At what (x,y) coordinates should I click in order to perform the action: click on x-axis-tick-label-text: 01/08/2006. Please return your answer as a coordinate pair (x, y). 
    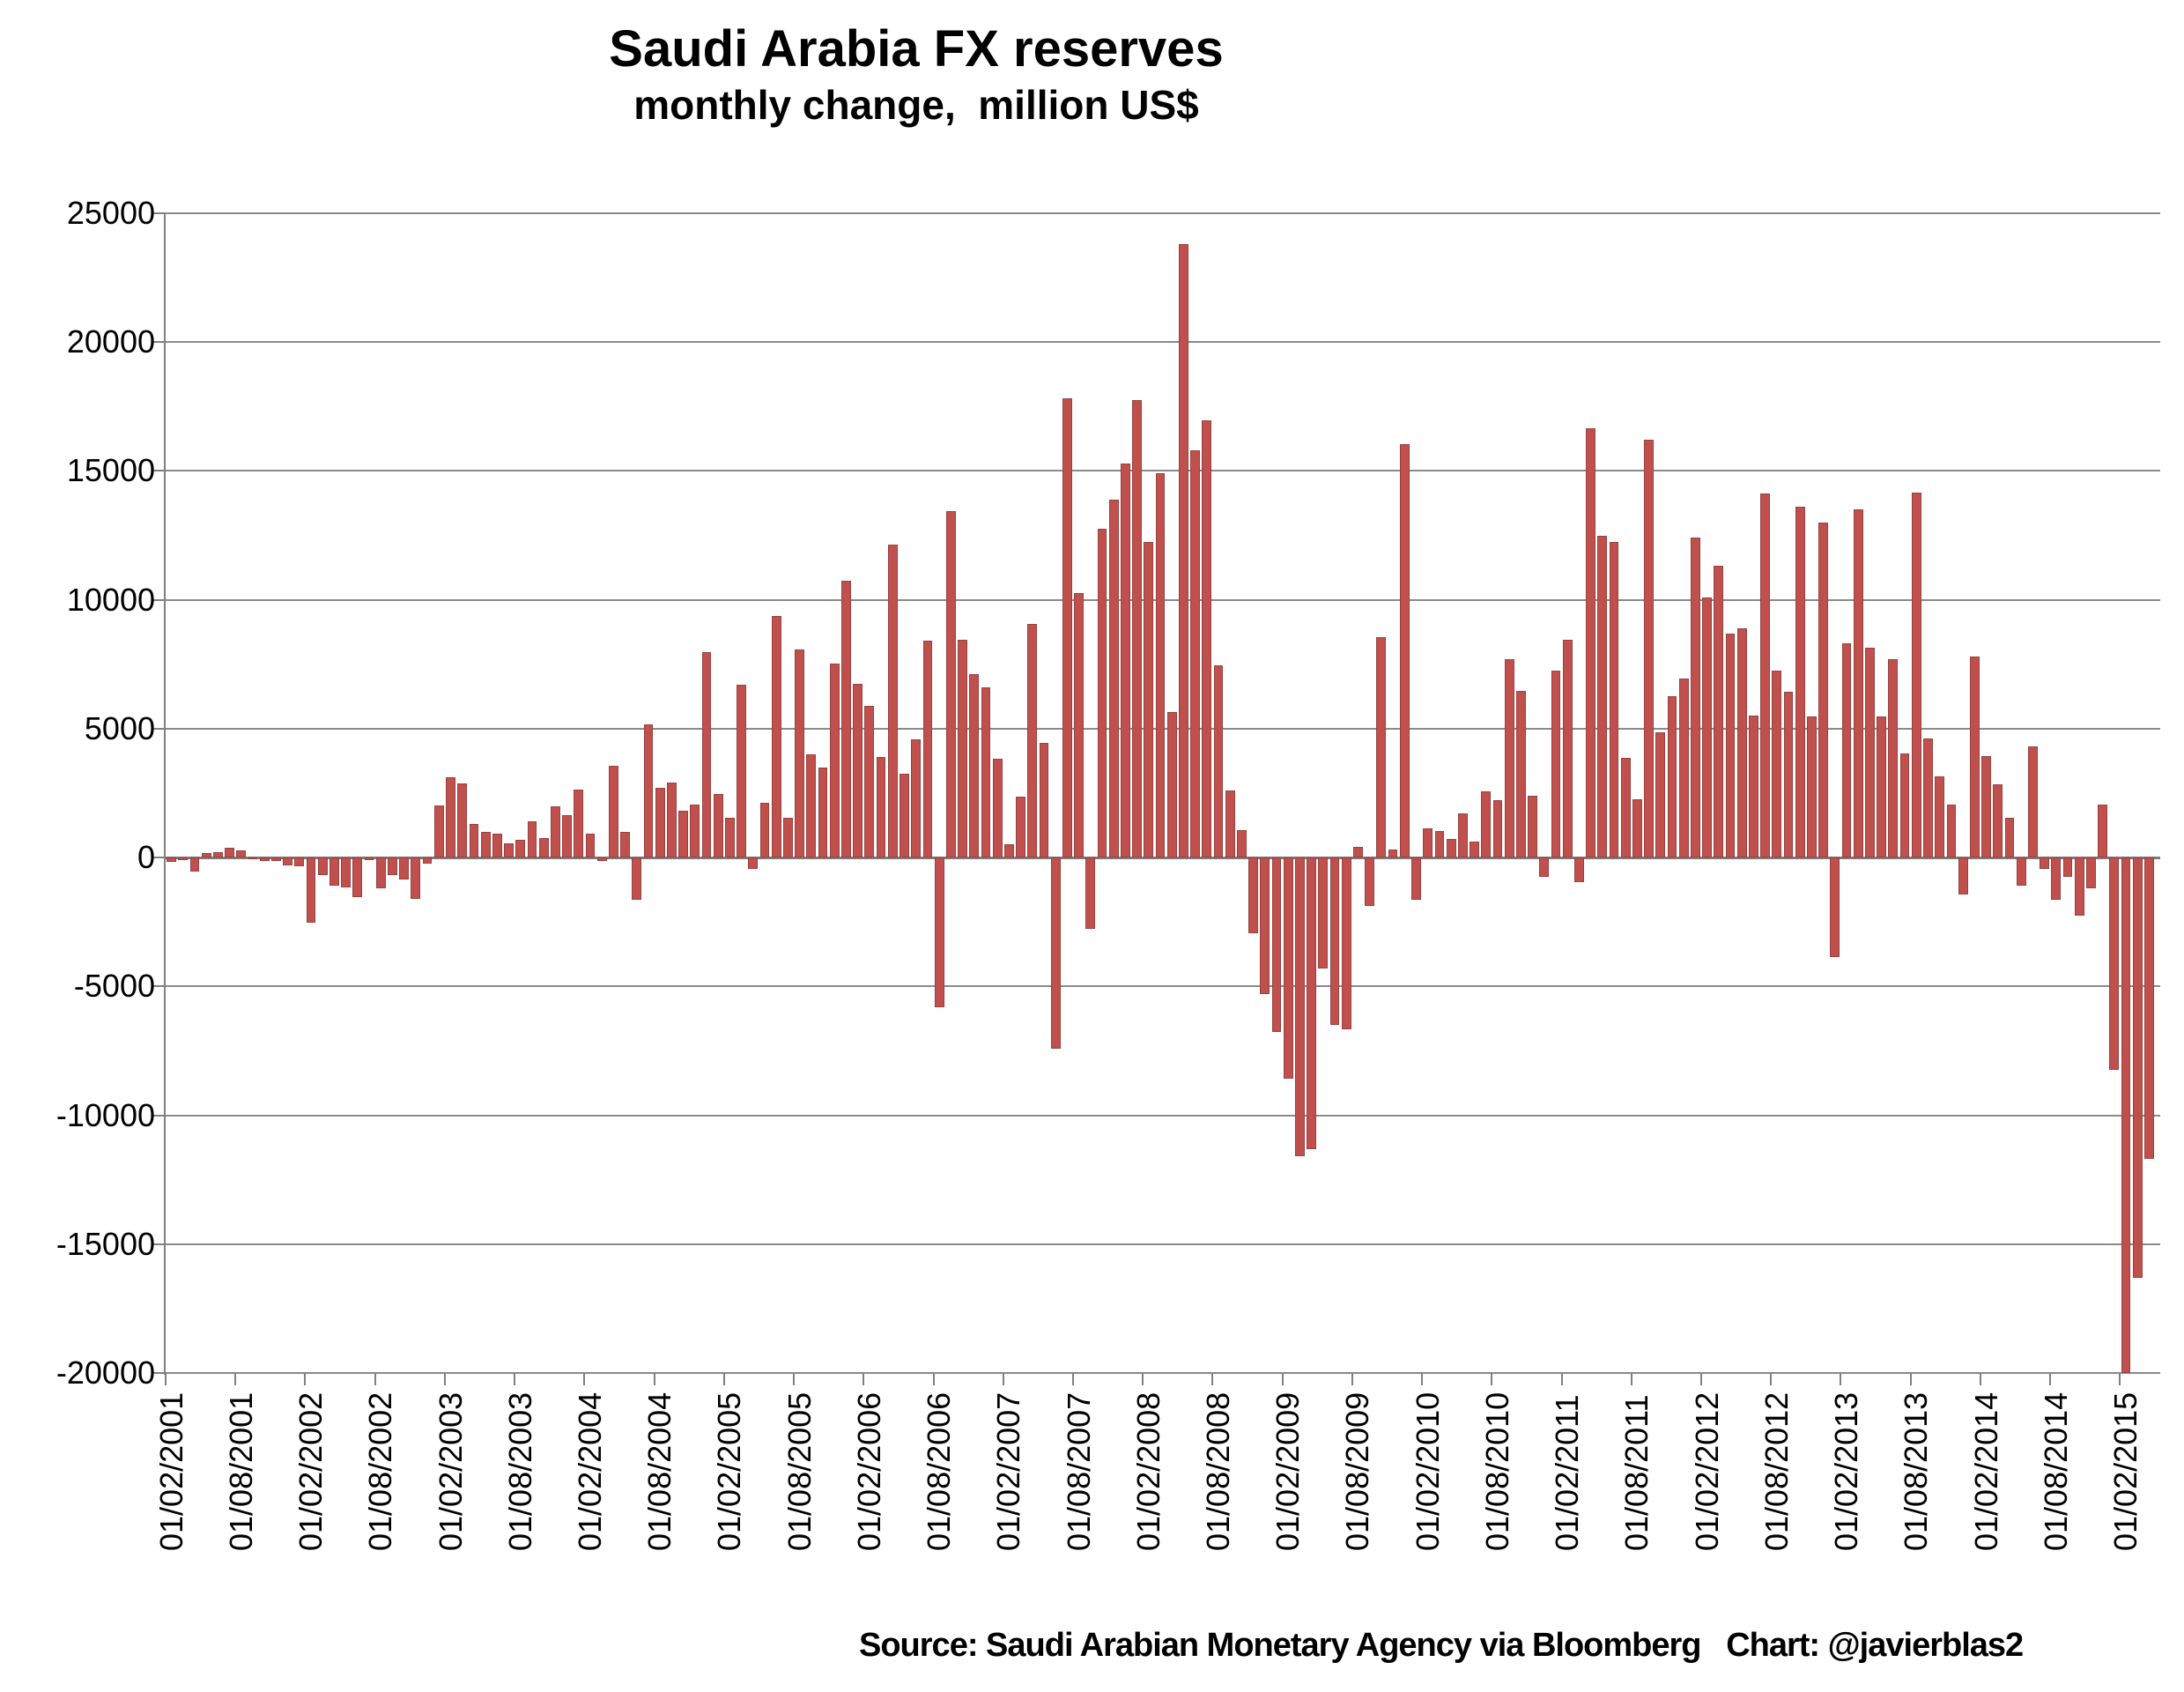
    Looking at the image, I should click on (939, 1471).